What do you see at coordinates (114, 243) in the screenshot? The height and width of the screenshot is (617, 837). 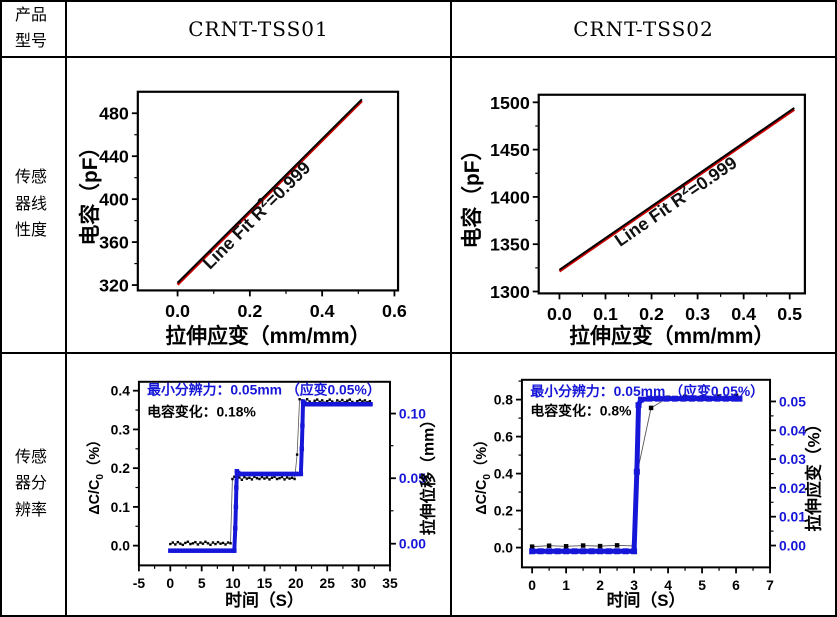 I see `svg-text: 360` at bounding box center [114, 243].